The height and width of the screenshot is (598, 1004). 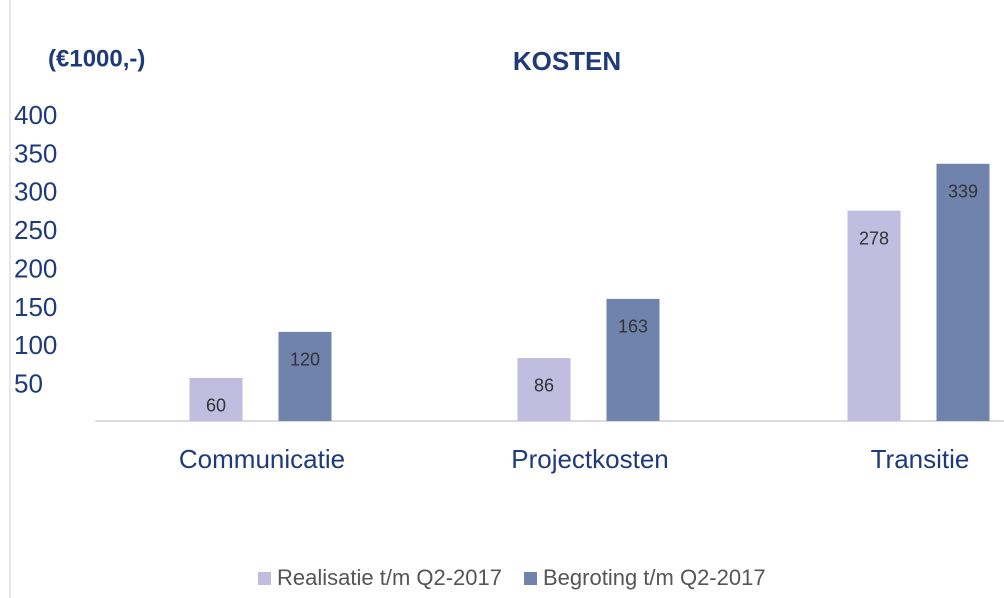 I want to click on y-tick-label: 100, so click(x=35, y=345).